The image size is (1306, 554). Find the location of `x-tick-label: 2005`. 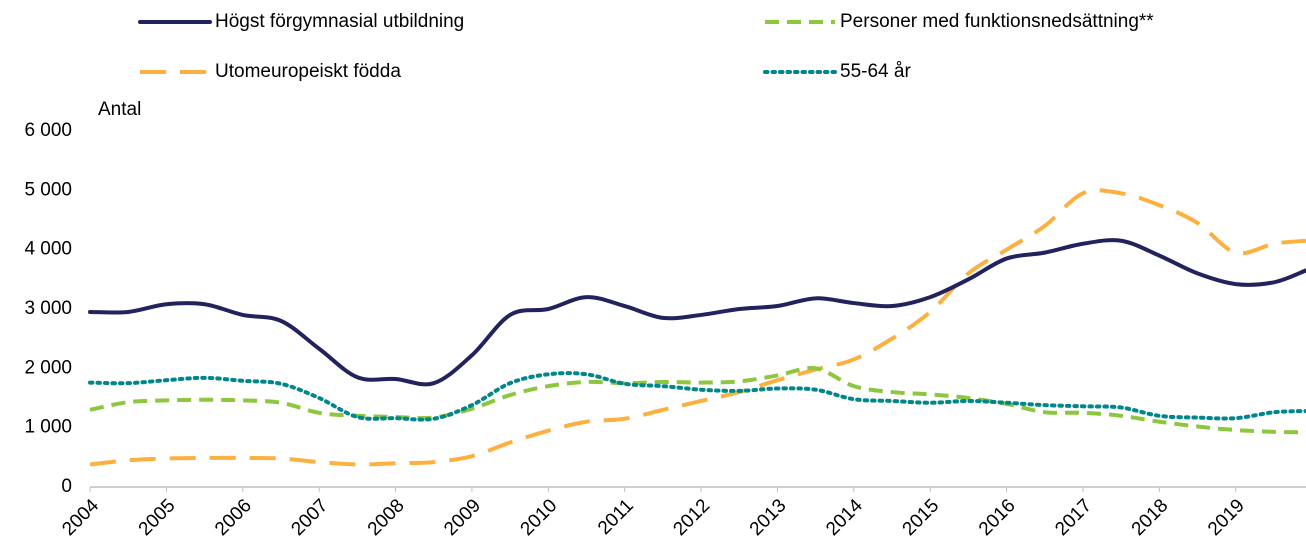

x-tick-label: 2005 is located at coordinates (157, 517).